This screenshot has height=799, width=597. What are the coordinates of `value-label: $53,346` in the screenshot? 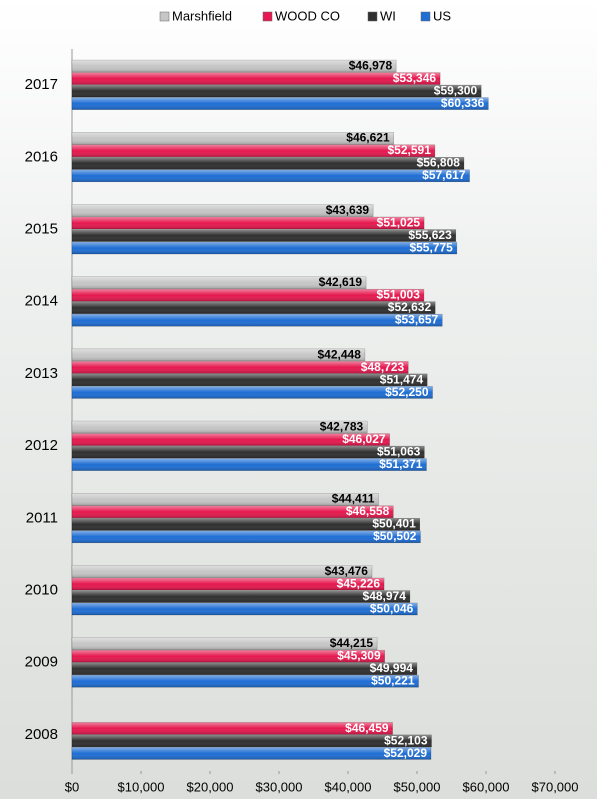 It's located at (415, 78).